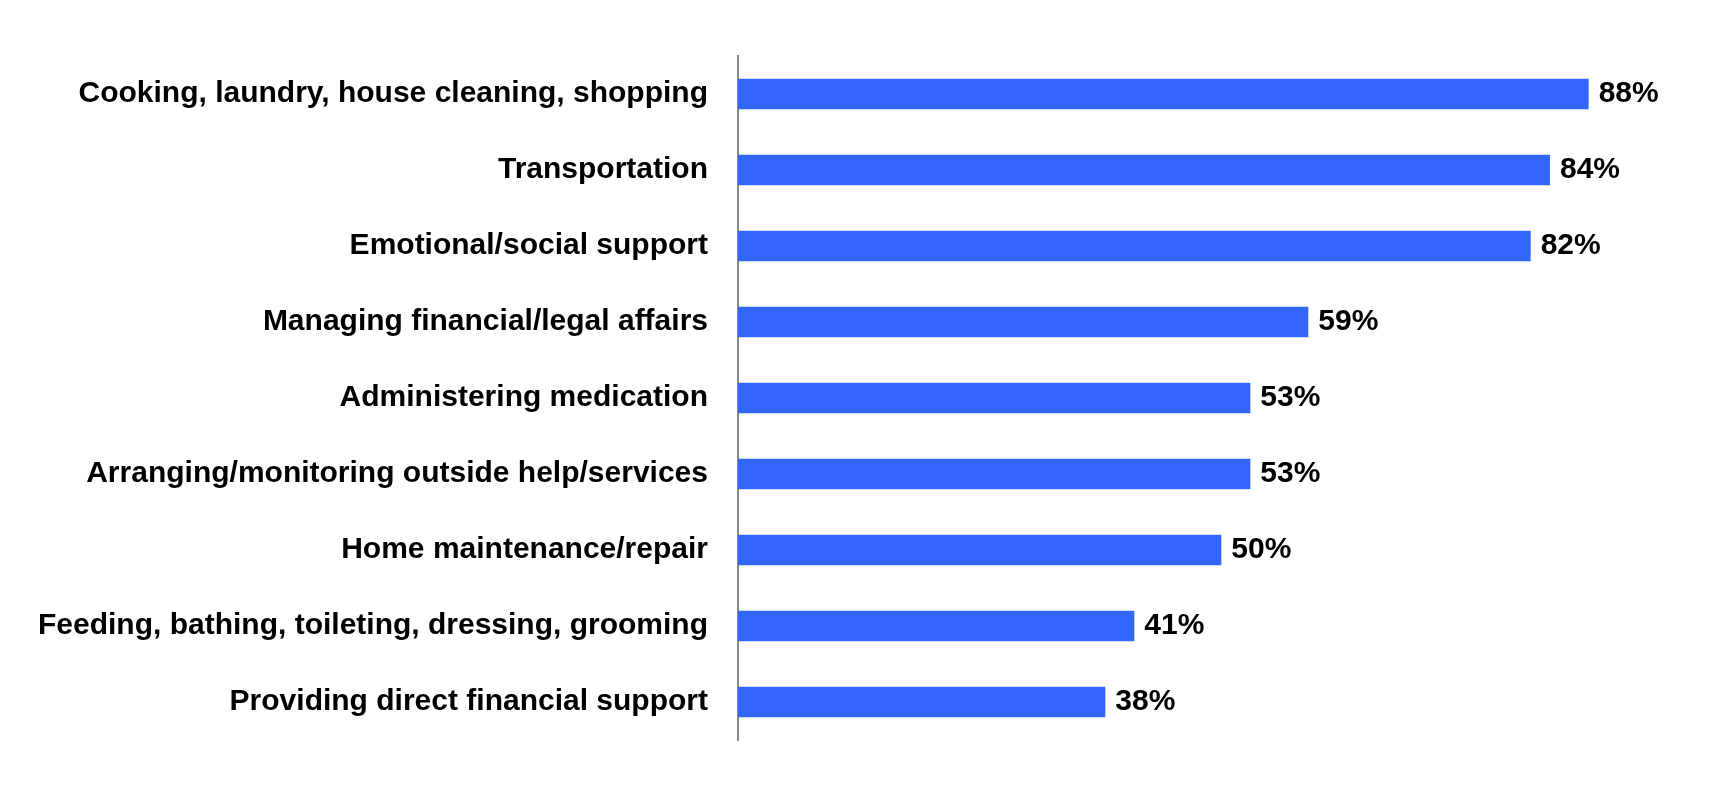  I want to click on y-tick-label: Managing financial/legal affairs, so click(485, 320).